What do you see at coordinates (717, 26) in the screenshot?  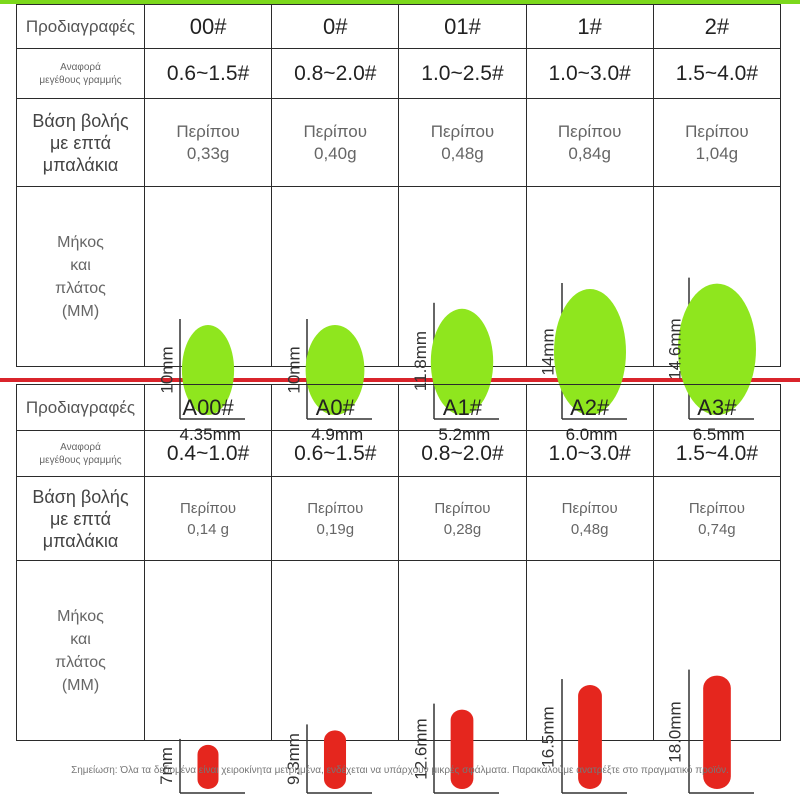 I see `spec-value: 2#` at bounding box center [717, 26].